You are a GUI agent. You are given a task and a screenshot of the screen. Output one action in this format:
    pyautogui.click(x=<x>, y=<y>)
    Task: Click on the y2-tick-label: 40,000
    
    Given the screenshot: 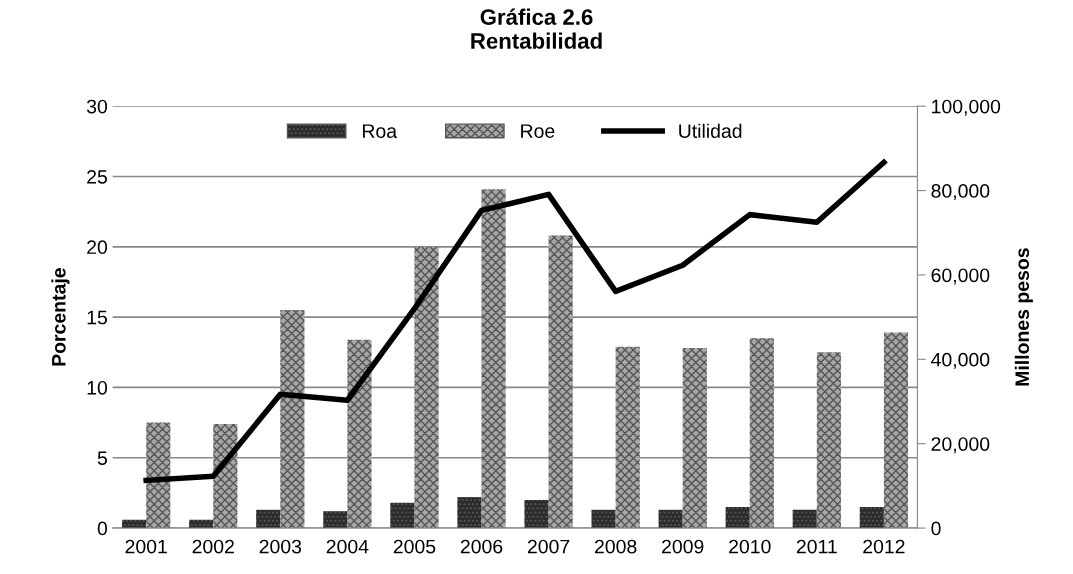 What is the action you would take?
    pyautogui.click(x=960, y=360)
    